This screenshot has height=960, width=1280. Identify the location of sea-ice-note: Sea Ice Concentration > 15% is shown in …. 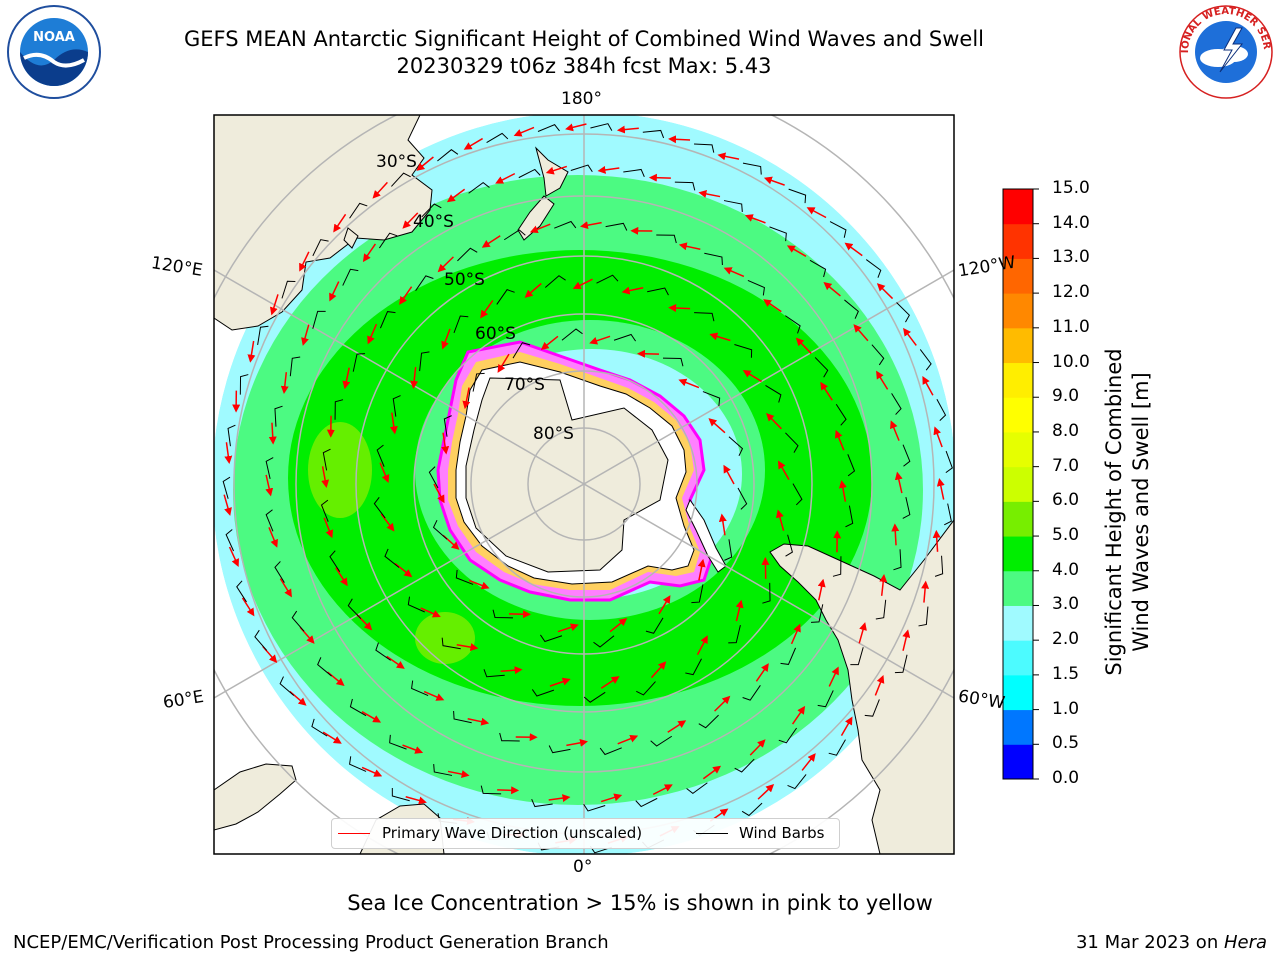
(640, 903).